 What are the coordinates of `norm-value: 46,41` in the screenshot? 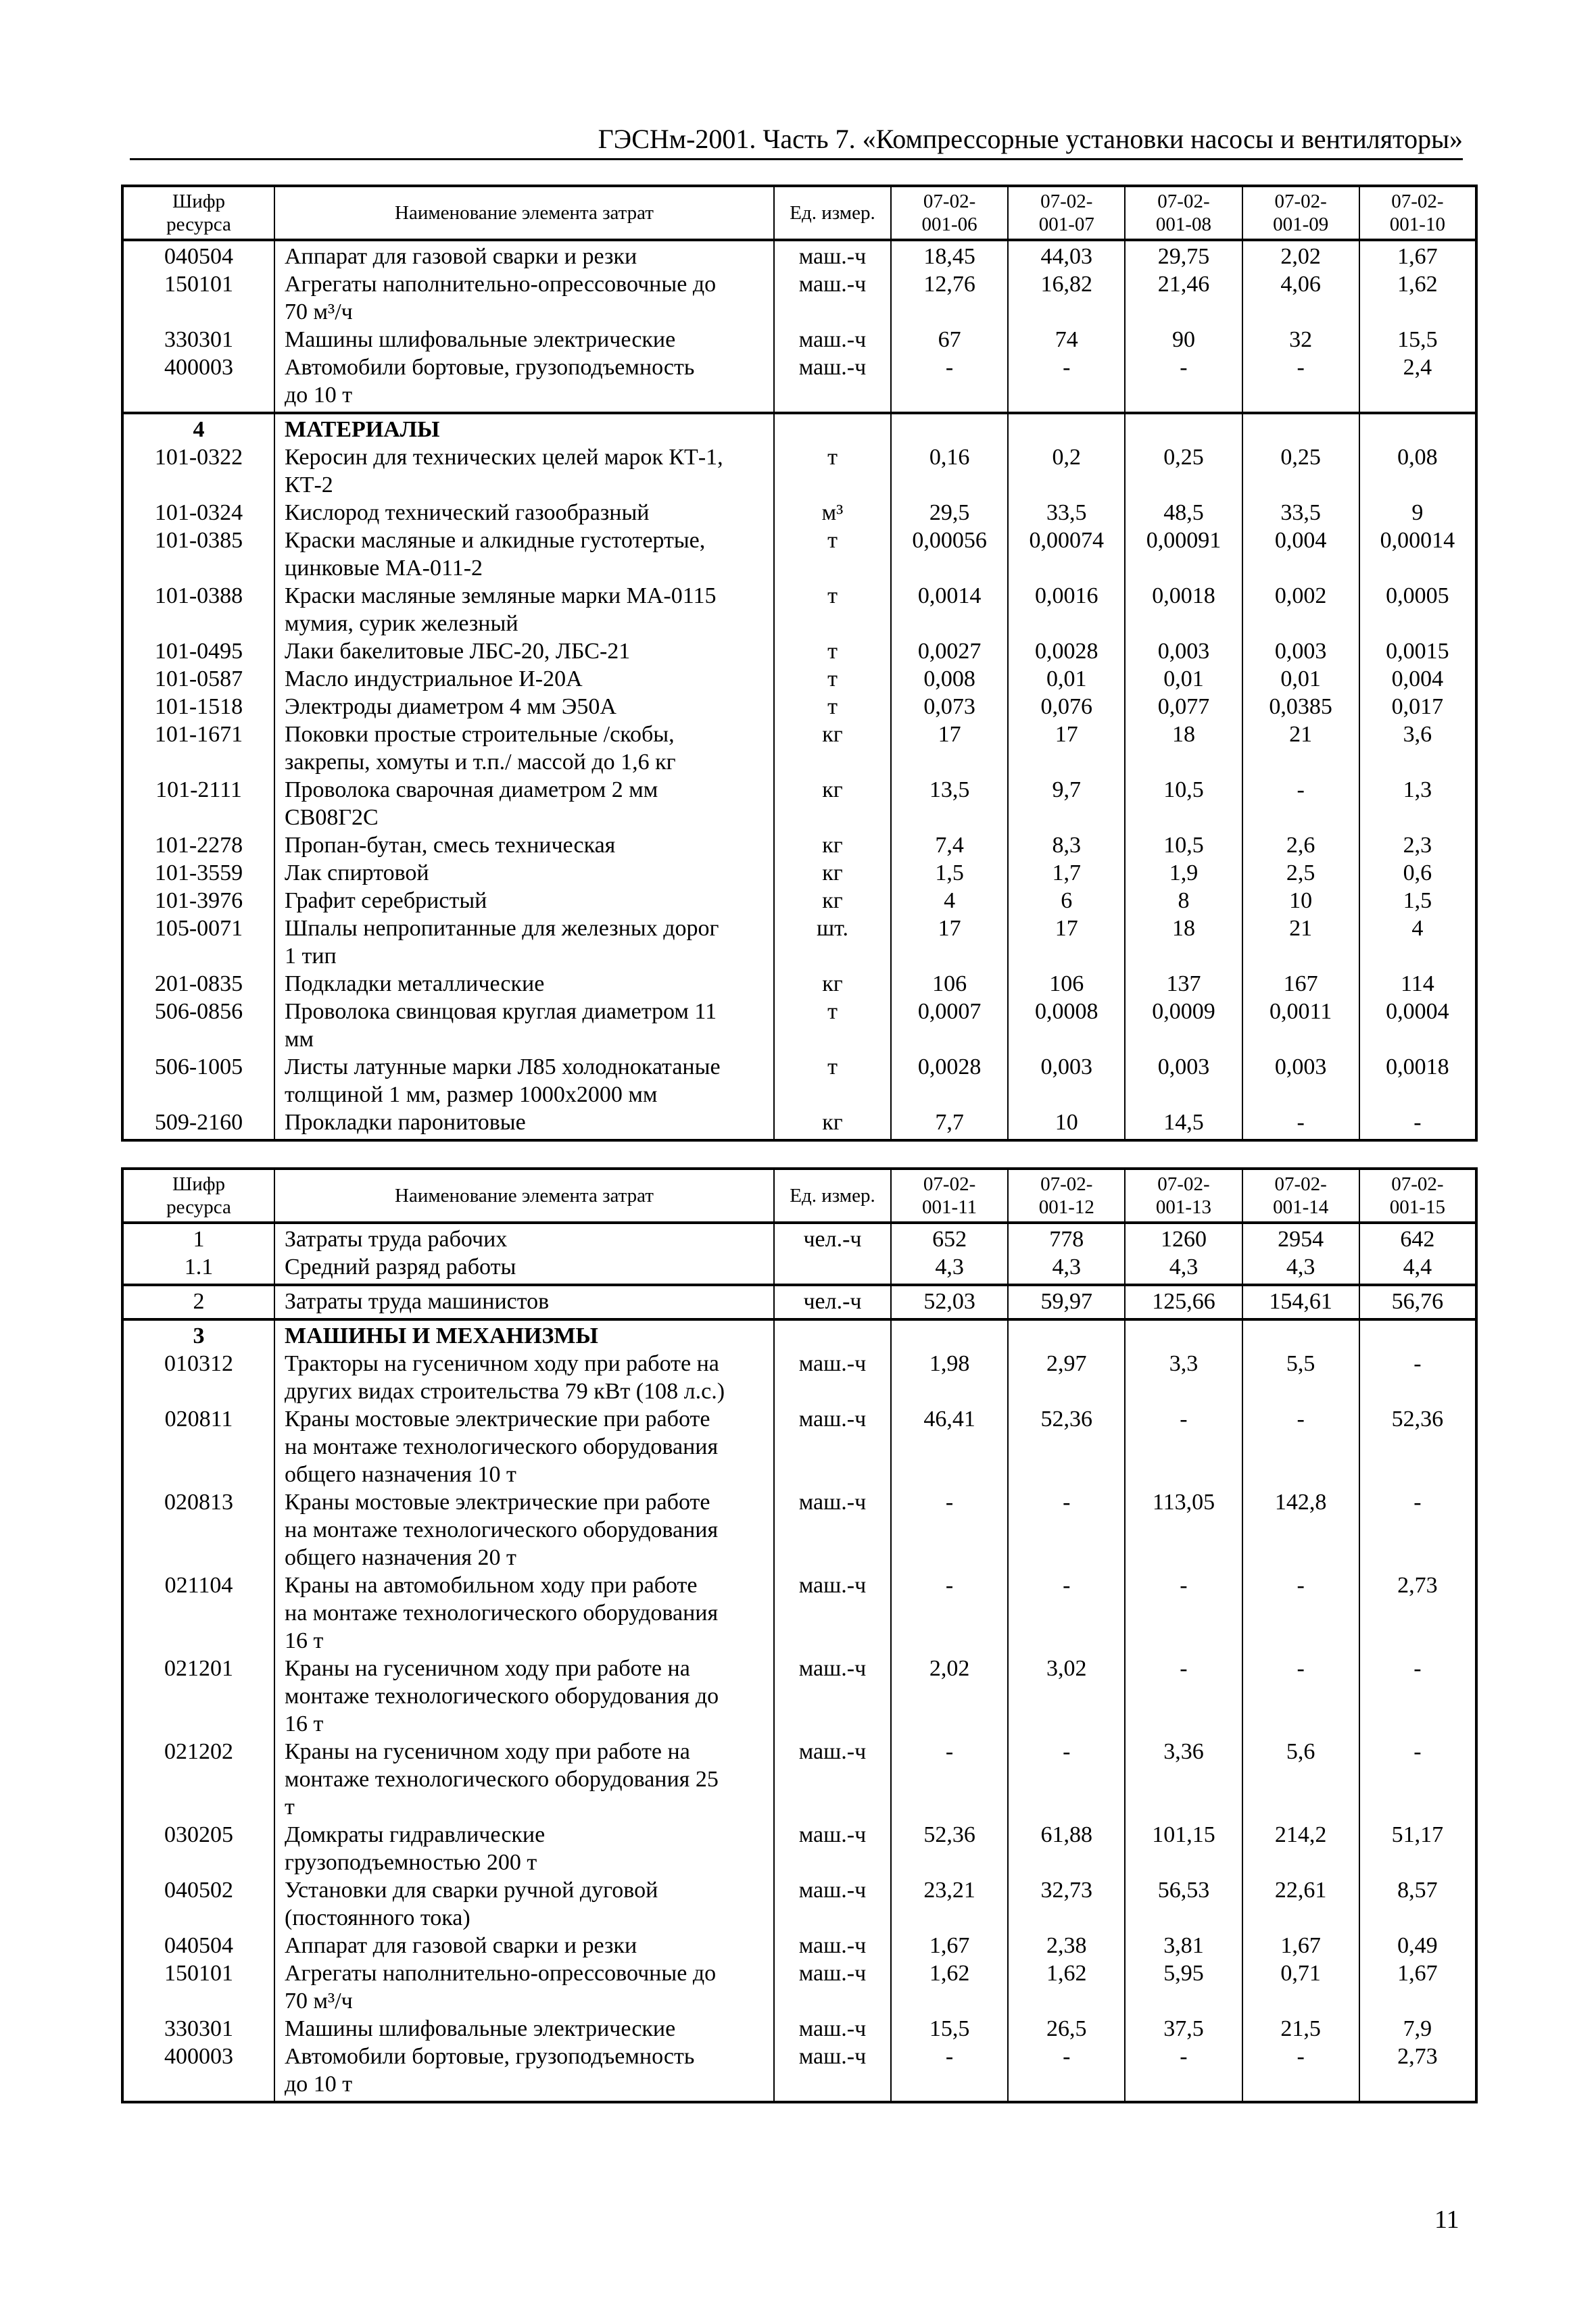 It's located at (950, 1446).